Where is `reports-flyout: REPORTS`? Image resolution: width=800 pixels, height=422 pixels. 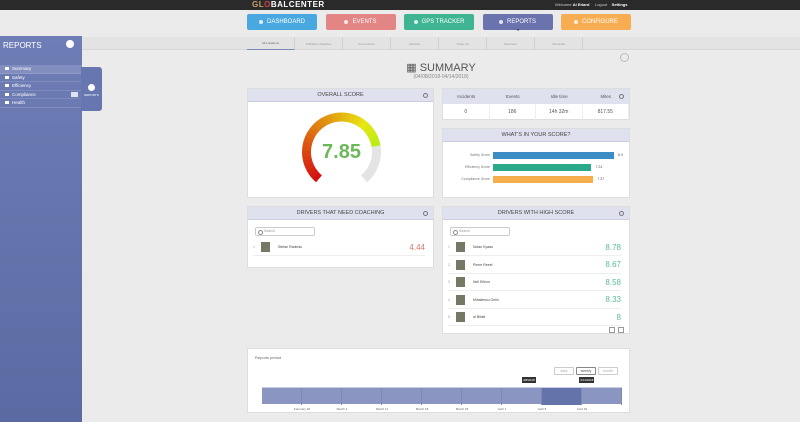 reports-flyout: REPORTS is located at coordinates (91, 89).